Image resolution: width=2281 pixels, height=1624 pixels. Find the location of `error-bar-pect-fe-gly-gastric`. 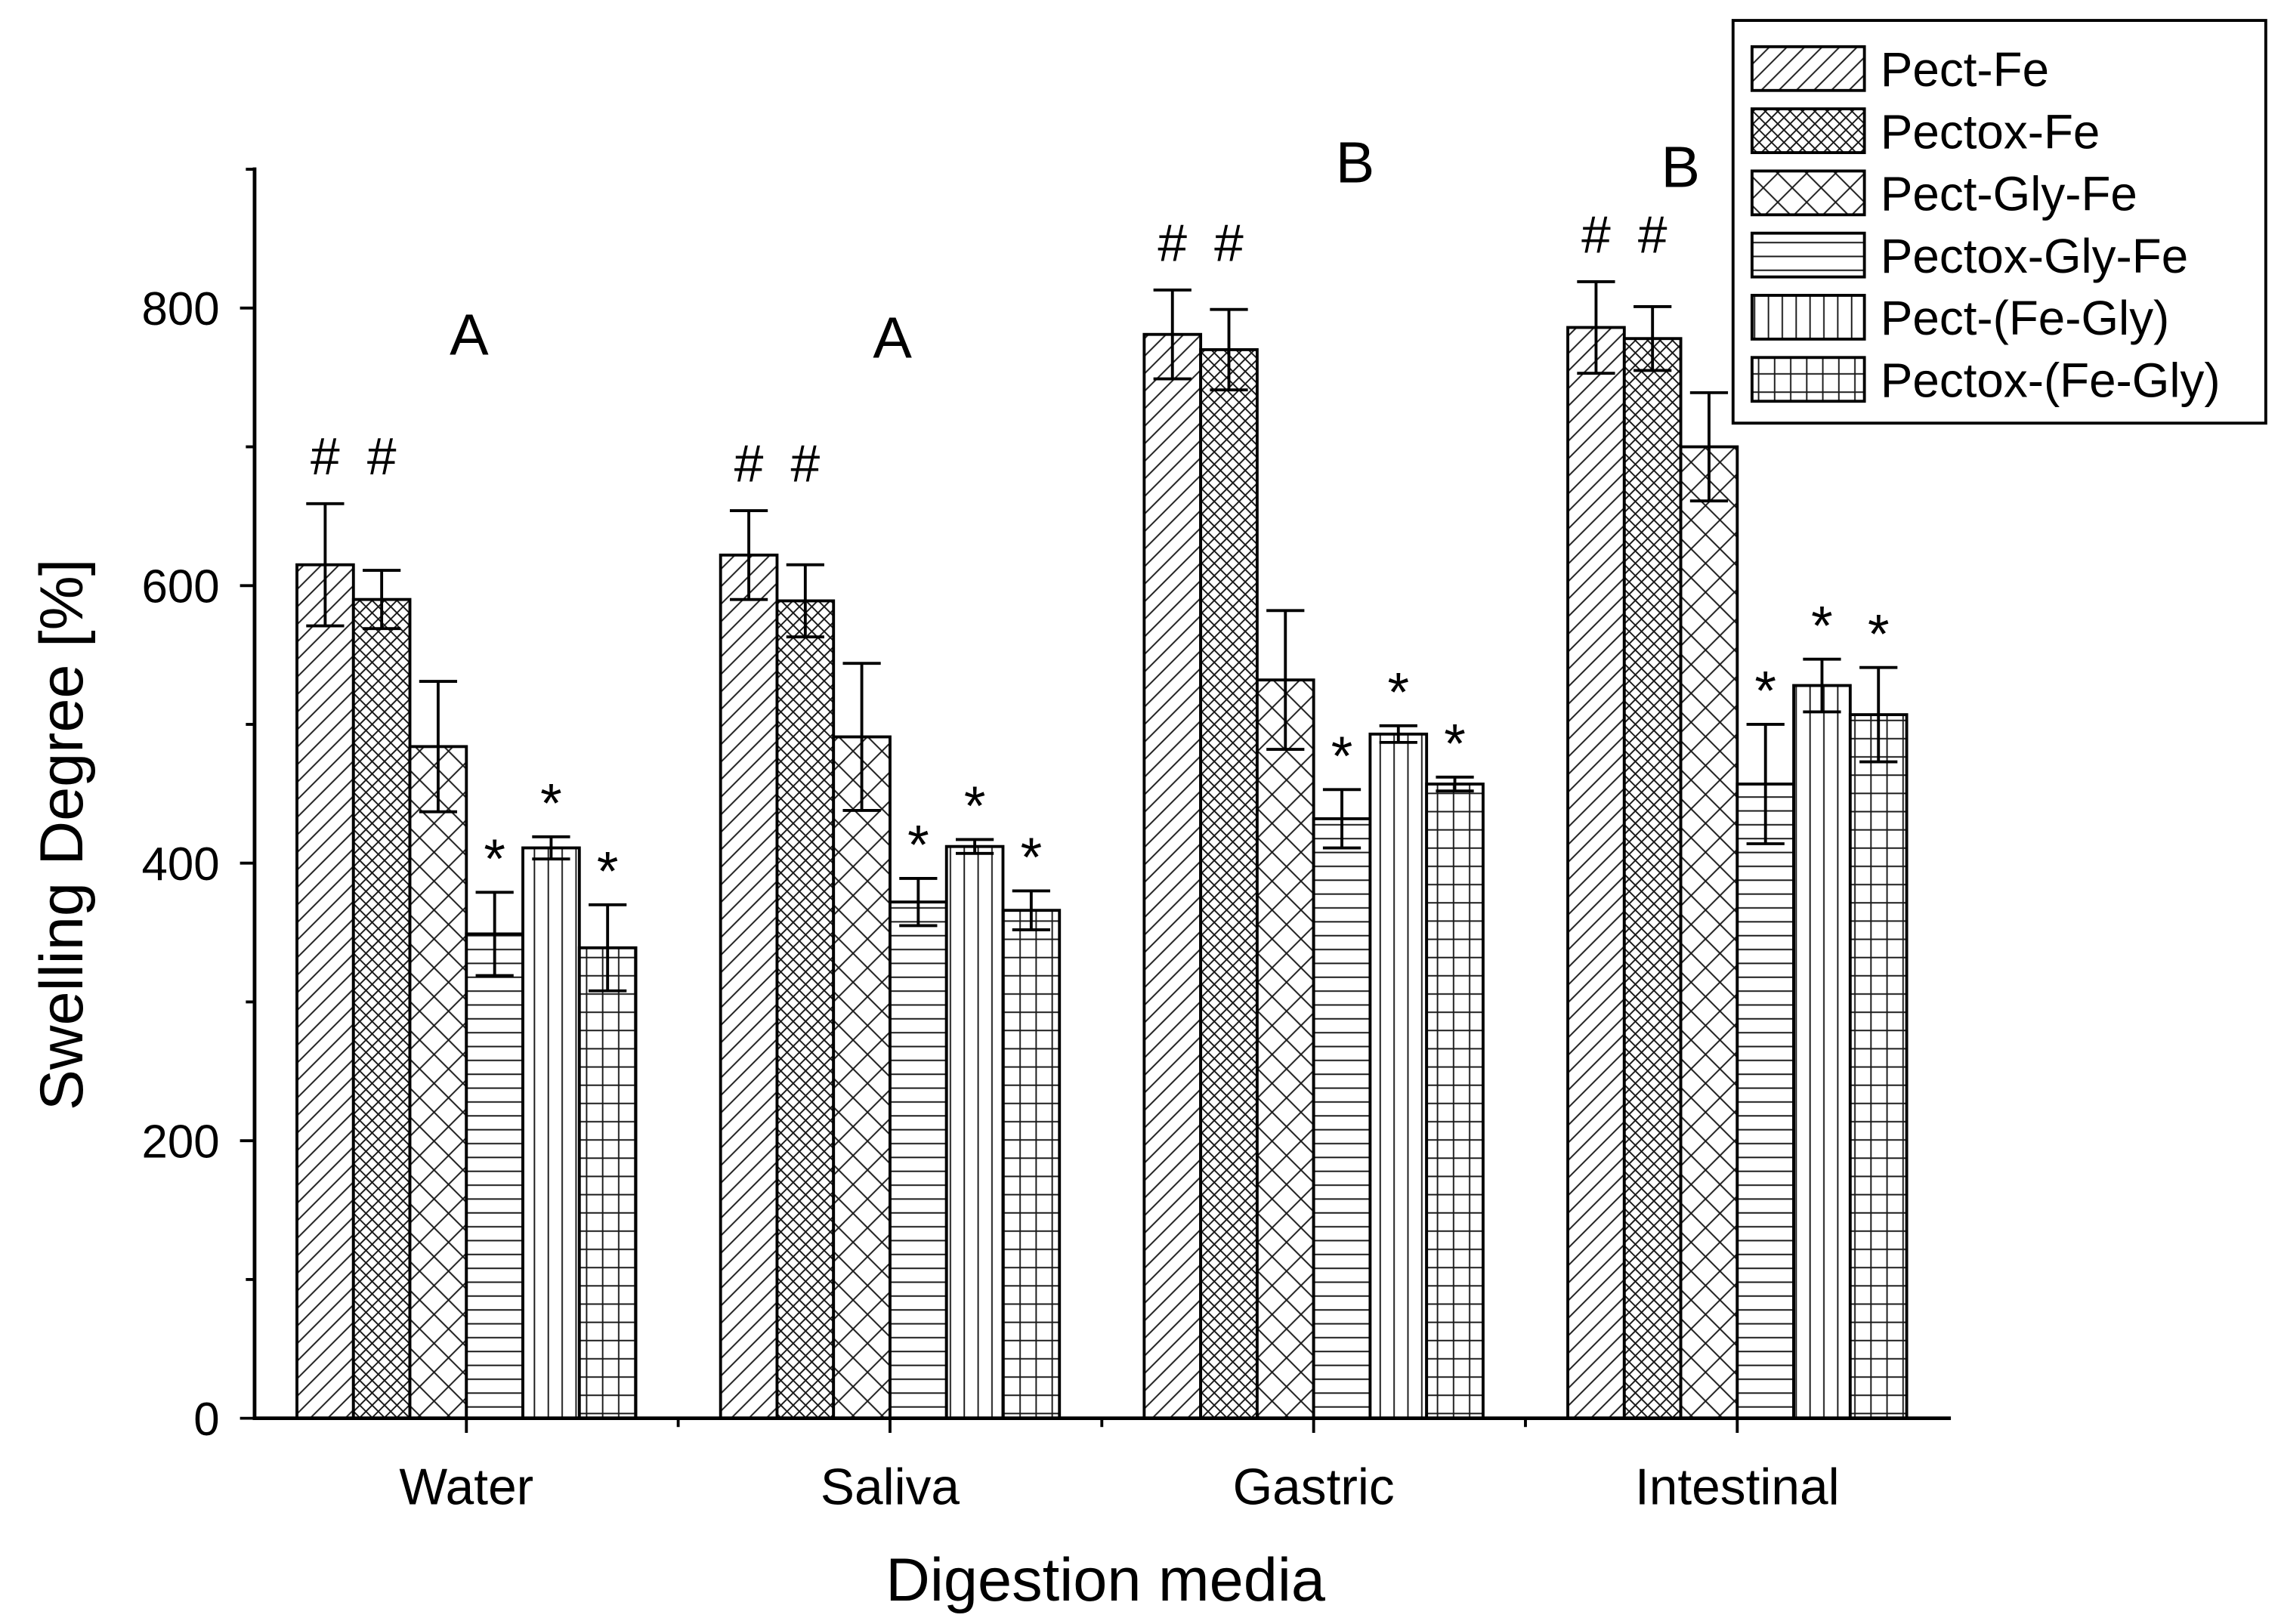

error-bar-pect-fe-gly-gastric is located at coordinates (1398, 734).